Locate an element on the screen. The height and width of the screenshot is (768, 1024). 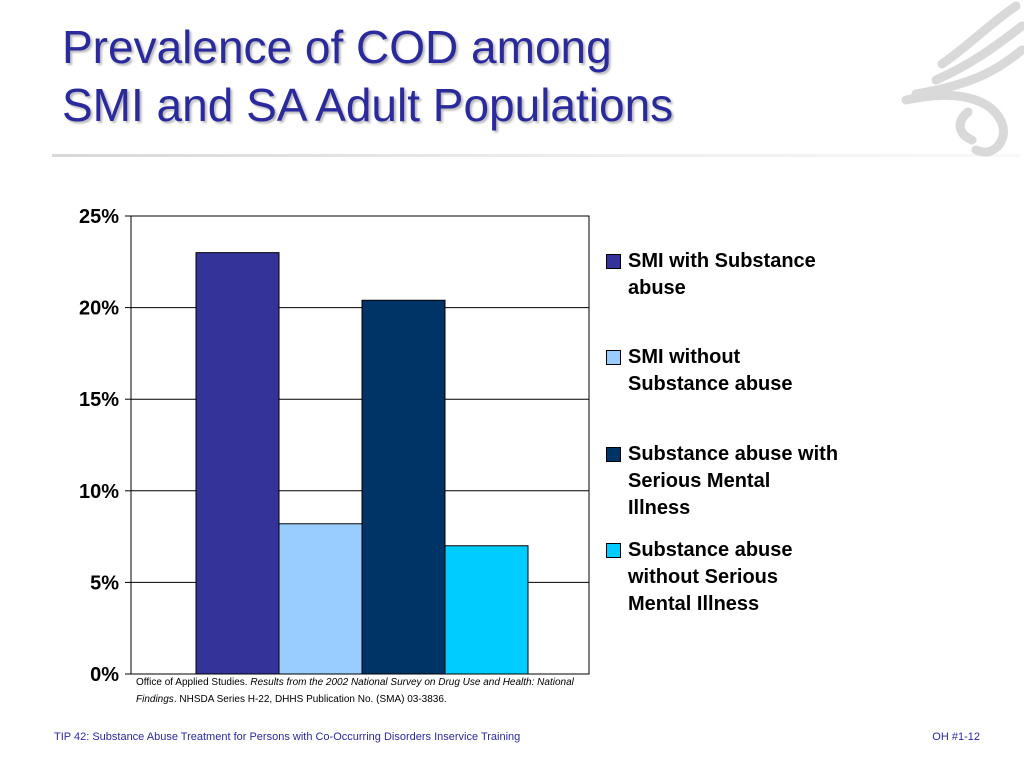
legend-item-smi-with-sa: SMI with Substance abuse is located at coordinates (744, 275).